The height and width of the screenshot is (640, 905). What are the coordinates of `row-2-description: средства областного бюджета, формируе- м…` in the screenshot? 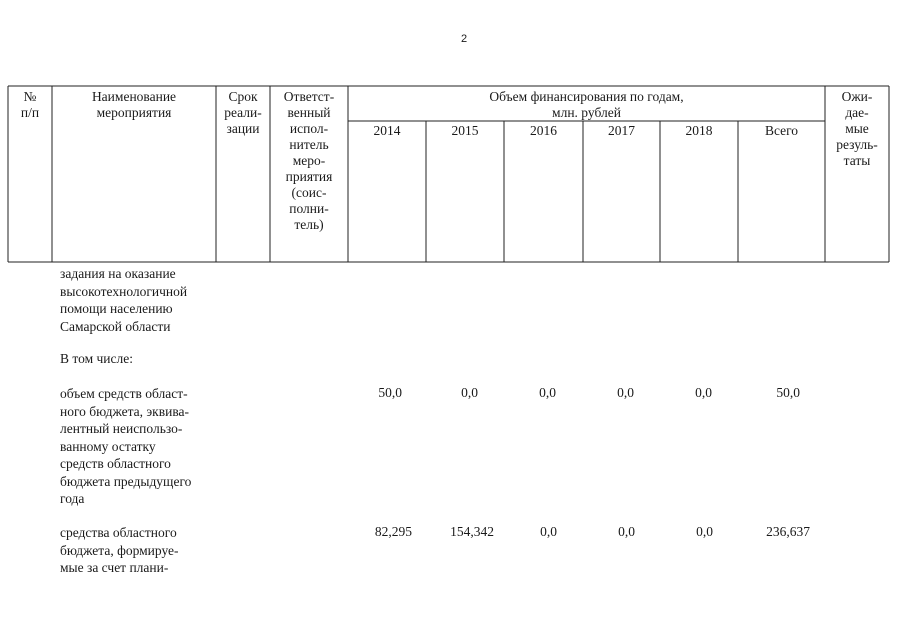 It's located at (119, 550).